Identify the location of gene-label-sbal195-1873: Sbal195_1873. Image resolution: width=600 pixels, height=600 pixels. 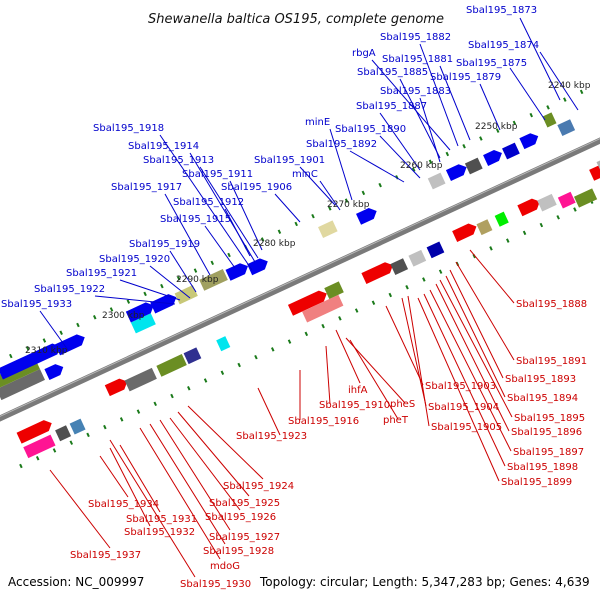
(501, 10).